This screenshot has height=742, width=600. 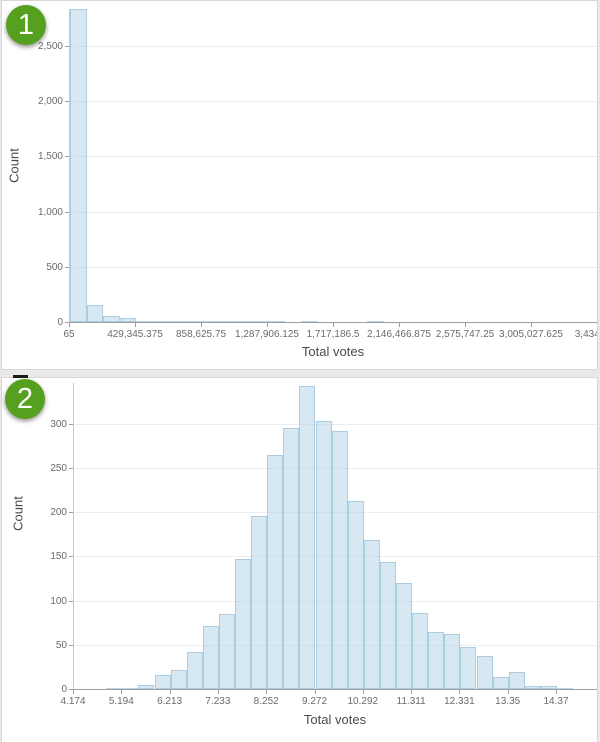 I want to click on x-tick-label: 2,146,466.875, so click(x=399, y=334).